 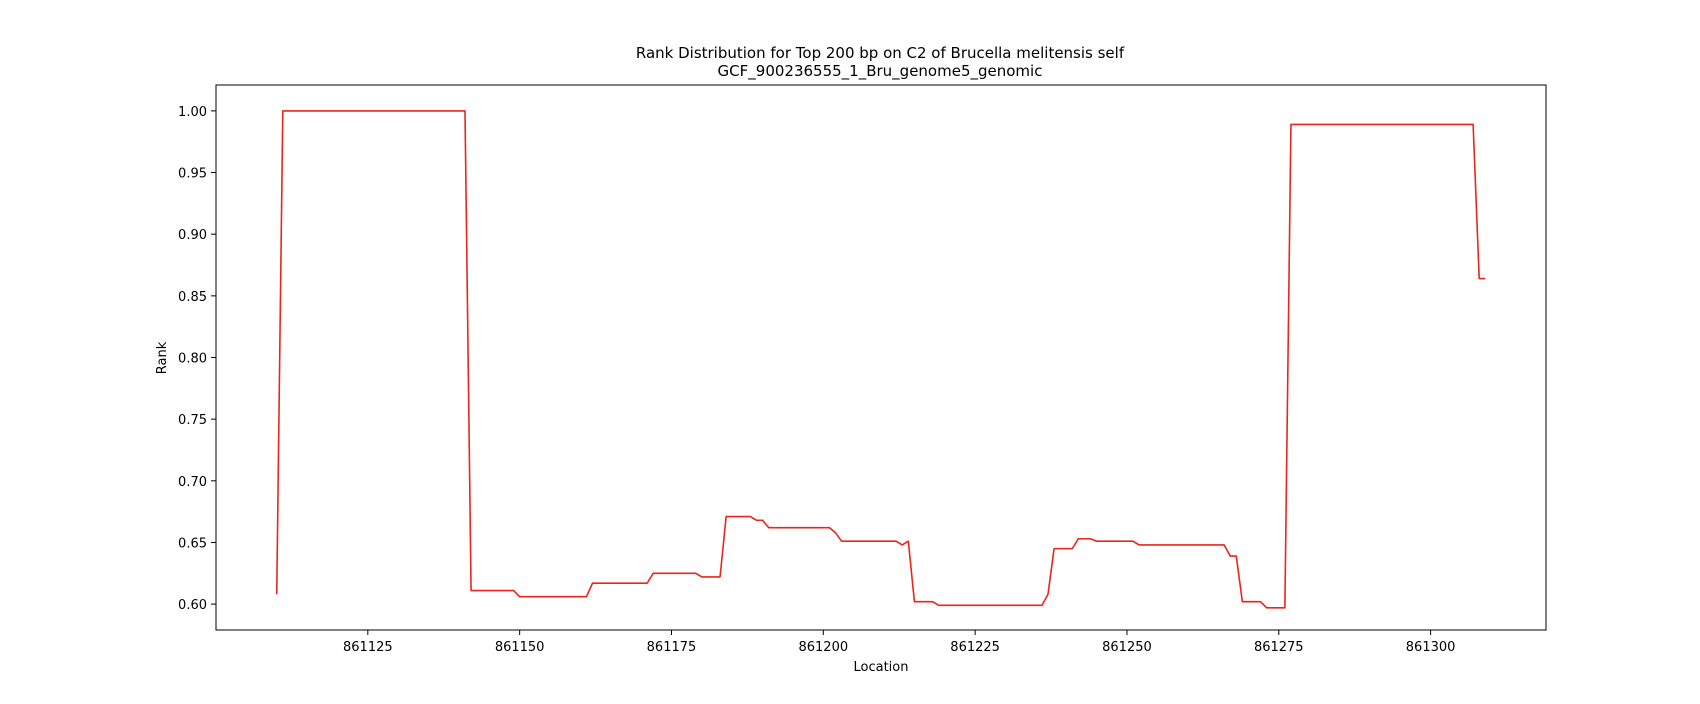 I want to click on x-tick-label: 861300, so click(x=1431, y=647).